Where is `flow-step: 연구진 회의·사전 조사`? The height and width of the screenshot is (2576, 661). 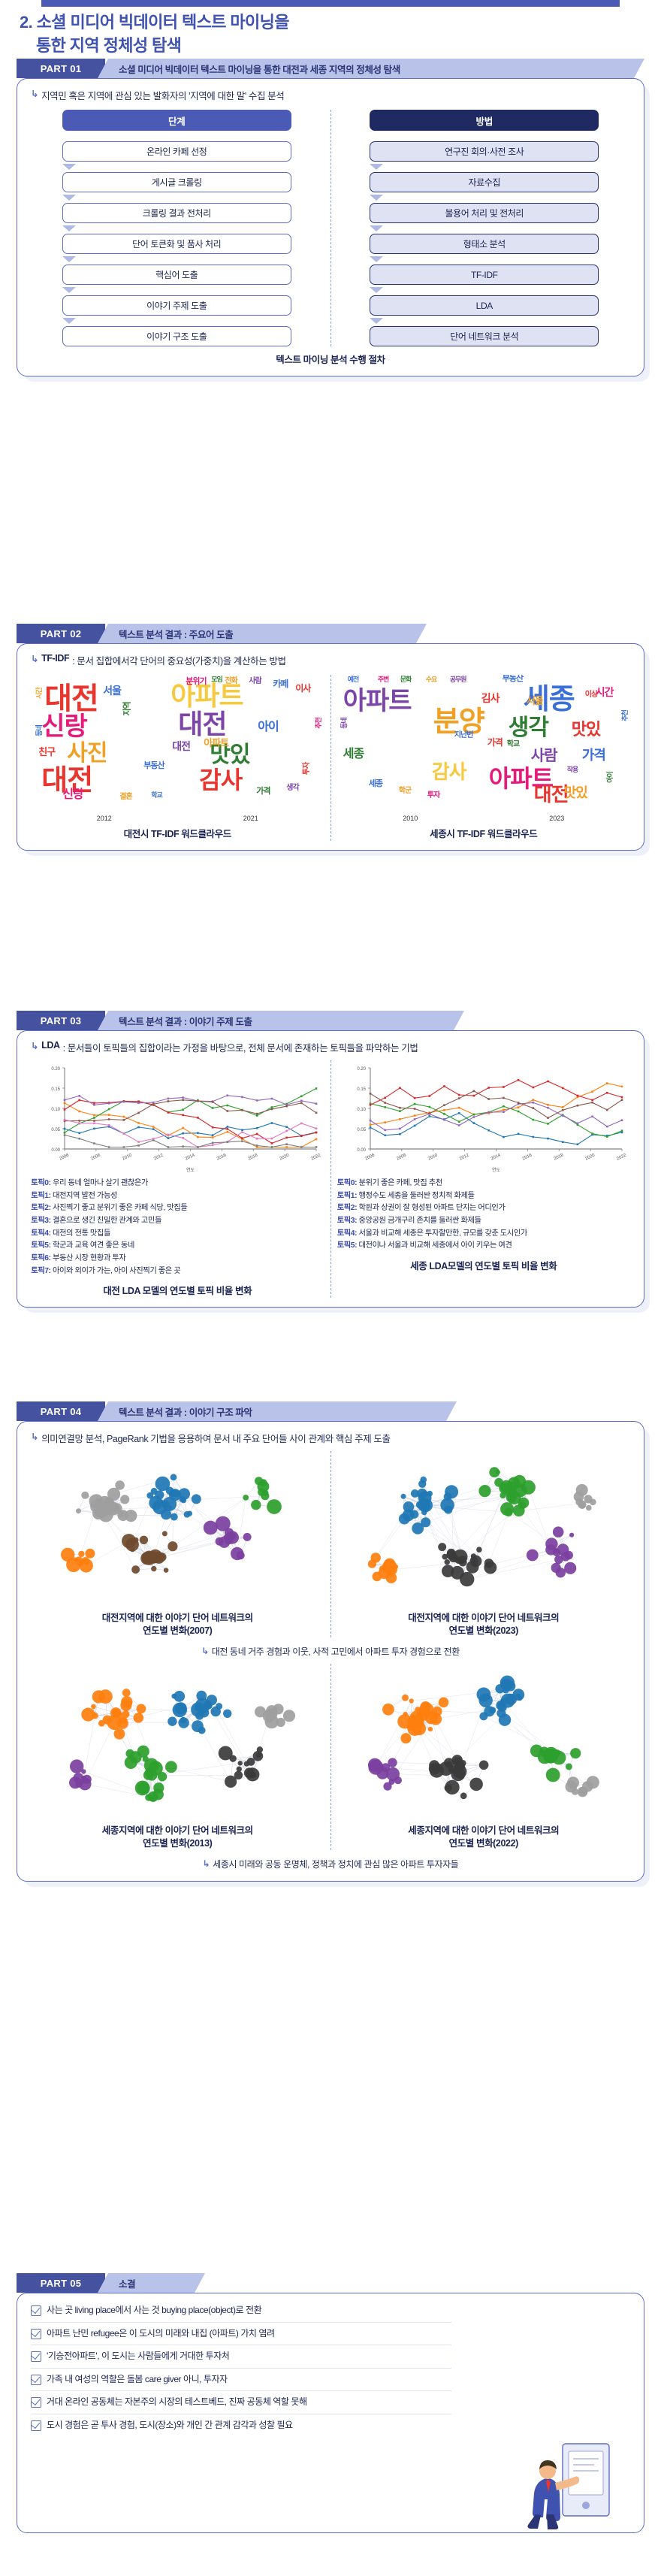
flow-step: 연구진 회의·사전 조사 is located at coordinates (484, 151).